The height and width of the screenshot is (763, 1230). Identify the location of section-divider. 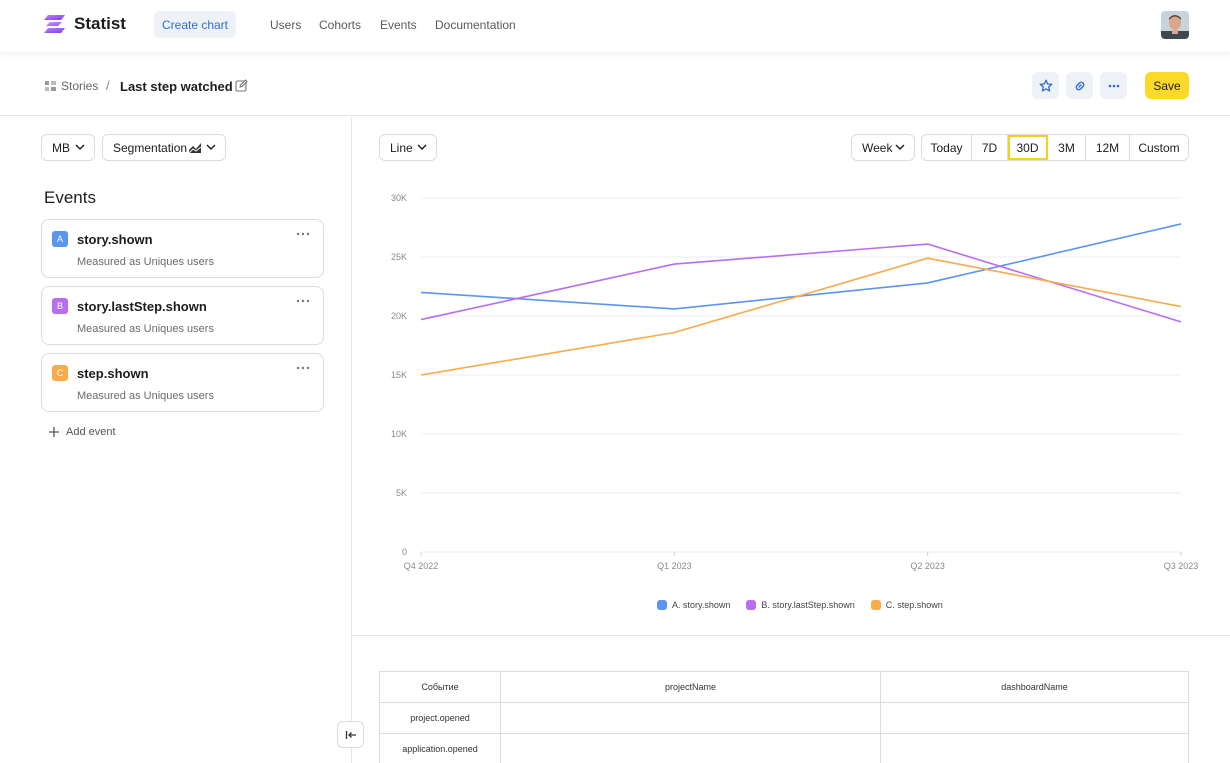
(791, 635).